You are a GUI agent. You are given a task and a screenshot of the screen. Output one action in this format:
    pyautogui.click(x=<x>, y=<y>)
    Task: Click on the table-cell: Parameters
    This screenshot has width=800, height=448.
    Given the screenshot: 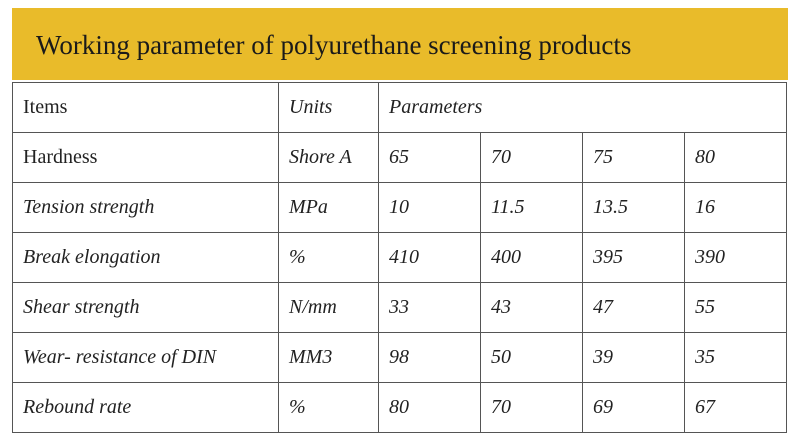 What is the action you would take?
    pyautogui.click(x=582, y=107)
    